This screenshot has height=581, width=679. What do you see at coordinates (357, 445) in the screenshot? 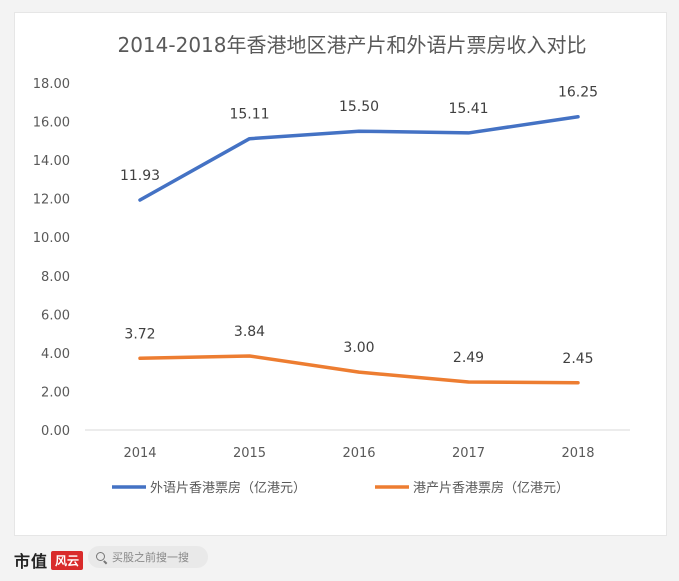
I see `x-axis: 2014 2015 2016 2017 2018` at bounding box center [357, 445].